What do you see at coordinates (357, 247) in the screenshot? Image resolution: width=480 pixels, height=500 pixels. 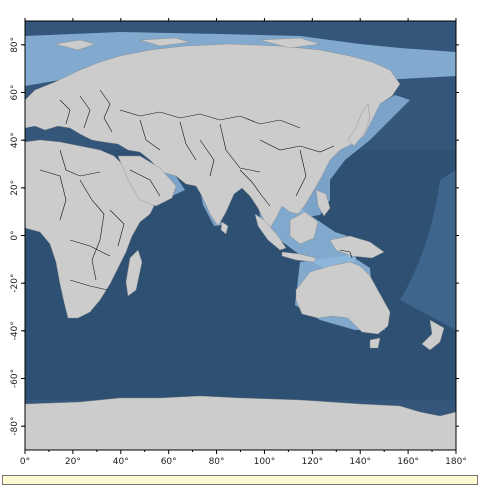 I see `landmass-new-guinea` at bounding box center [357, 247].